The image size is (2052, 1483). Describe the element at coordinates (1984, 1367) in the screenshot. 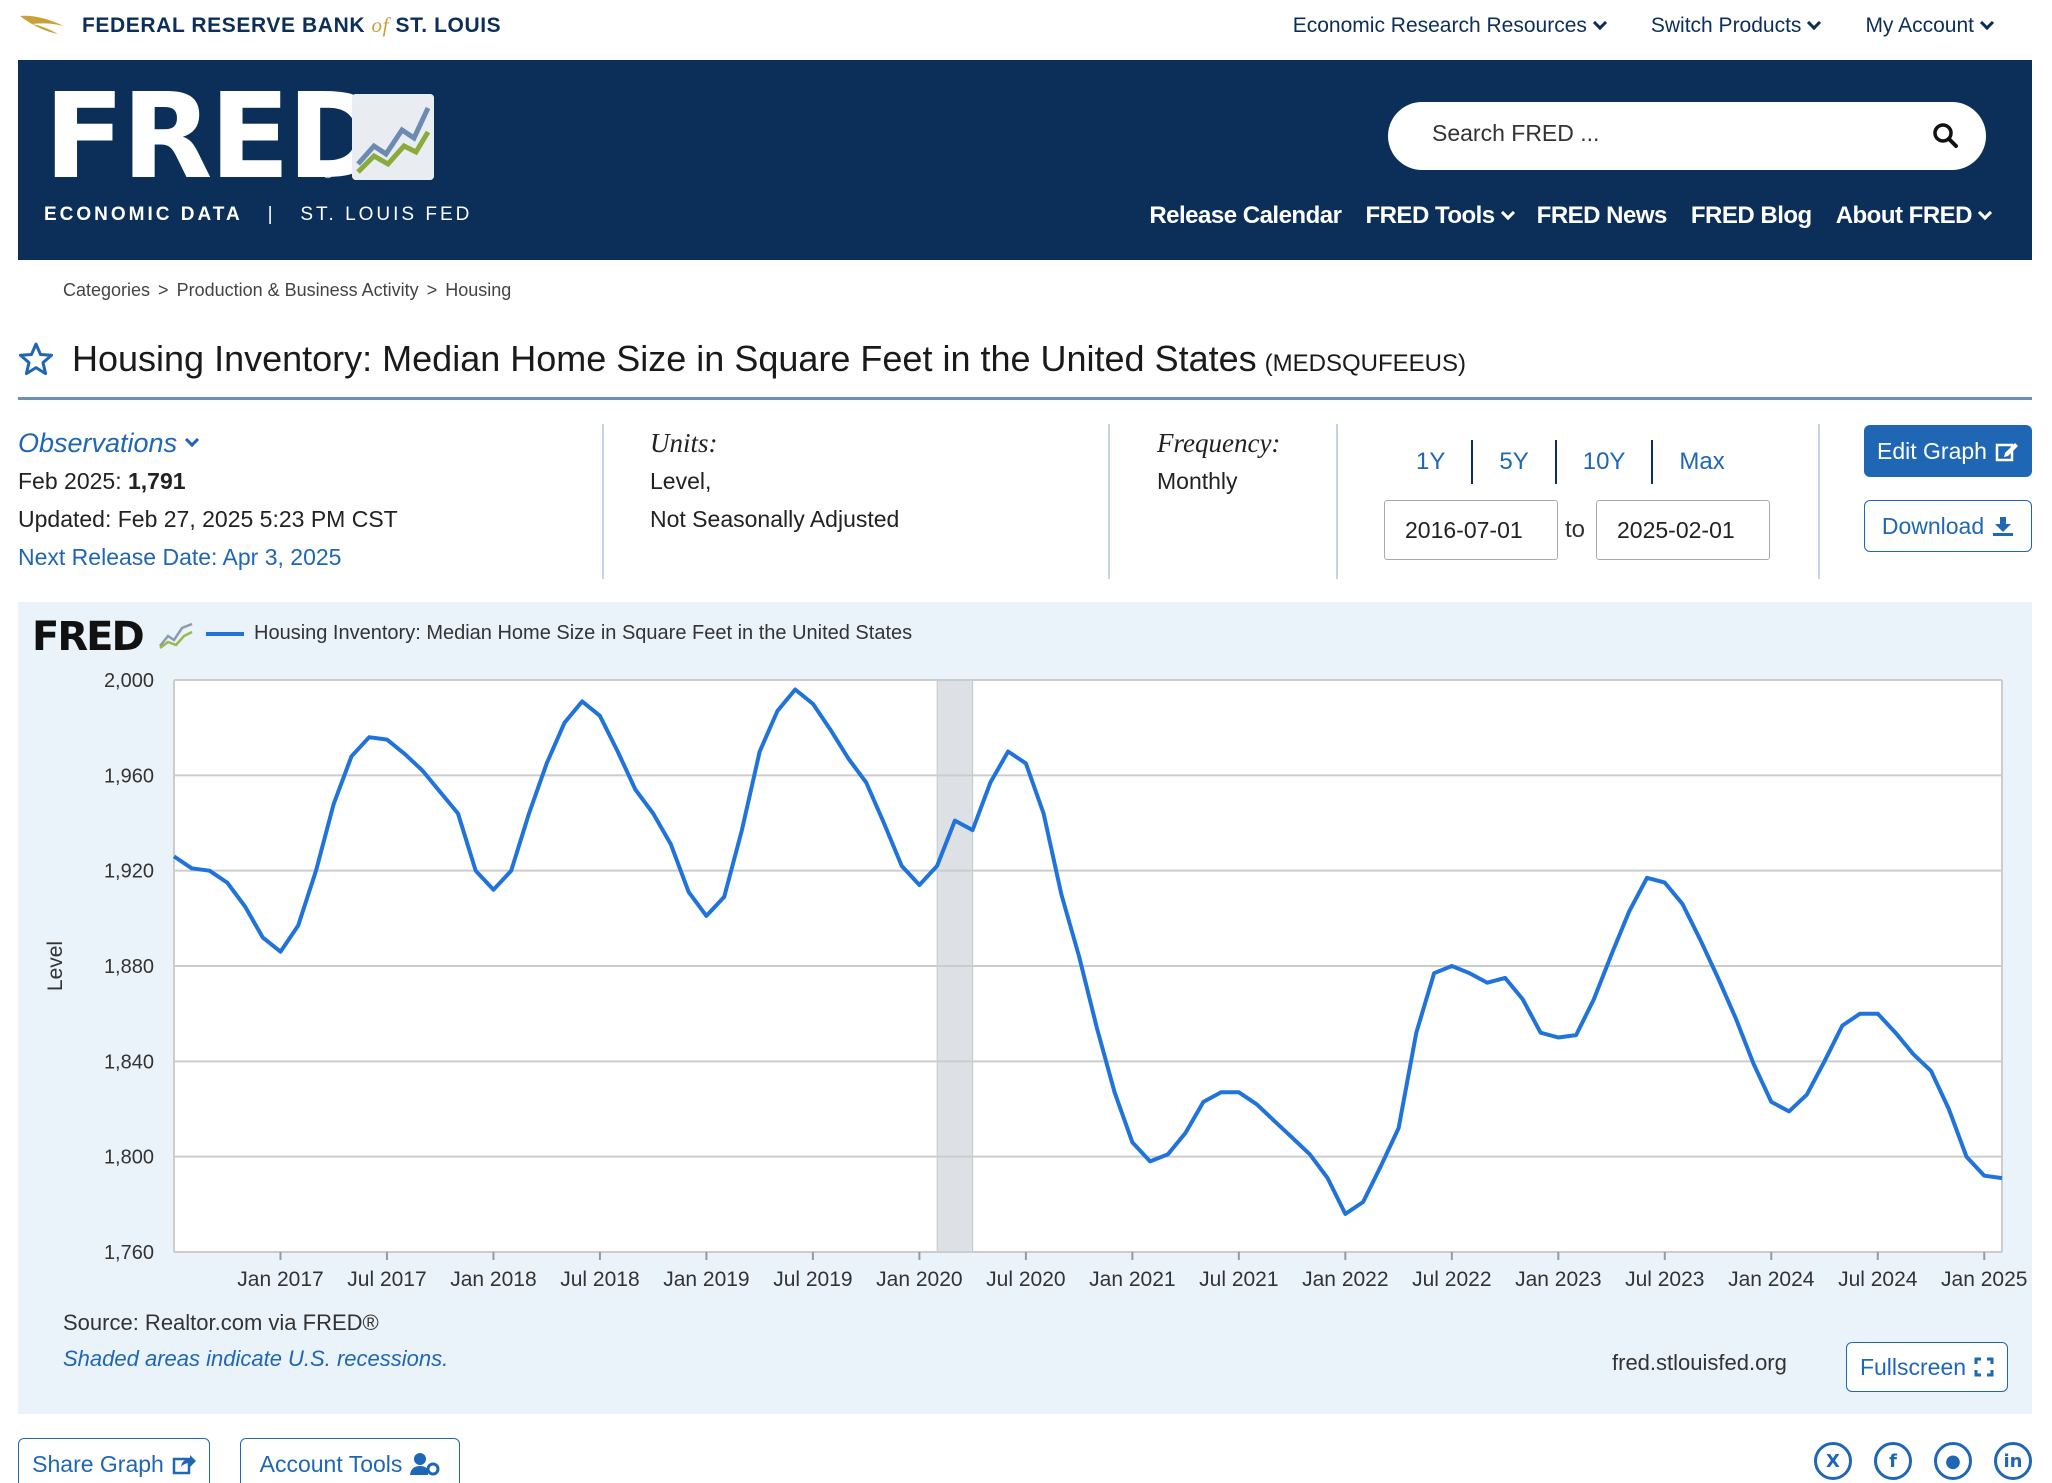

I see `fullscreen-icon` at that location.